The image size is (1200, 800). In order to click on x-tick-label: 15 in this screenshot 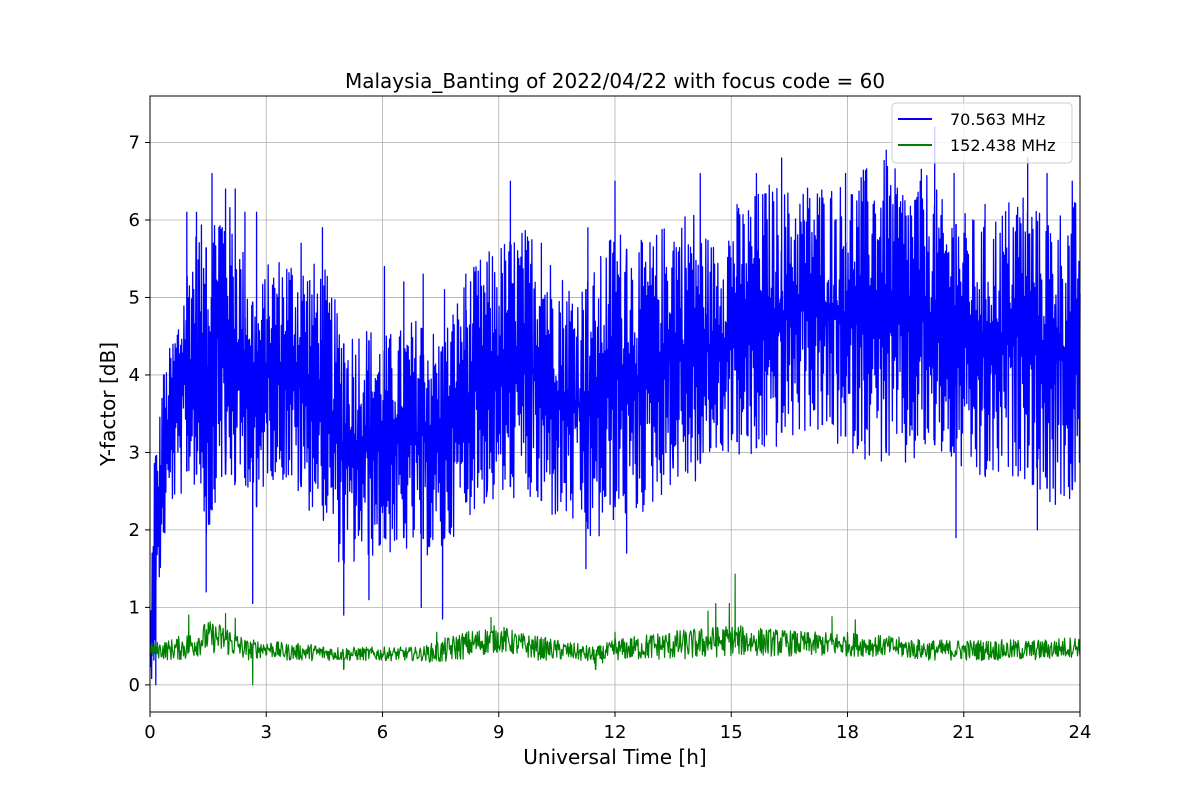, I will do `click(731, 732)`.